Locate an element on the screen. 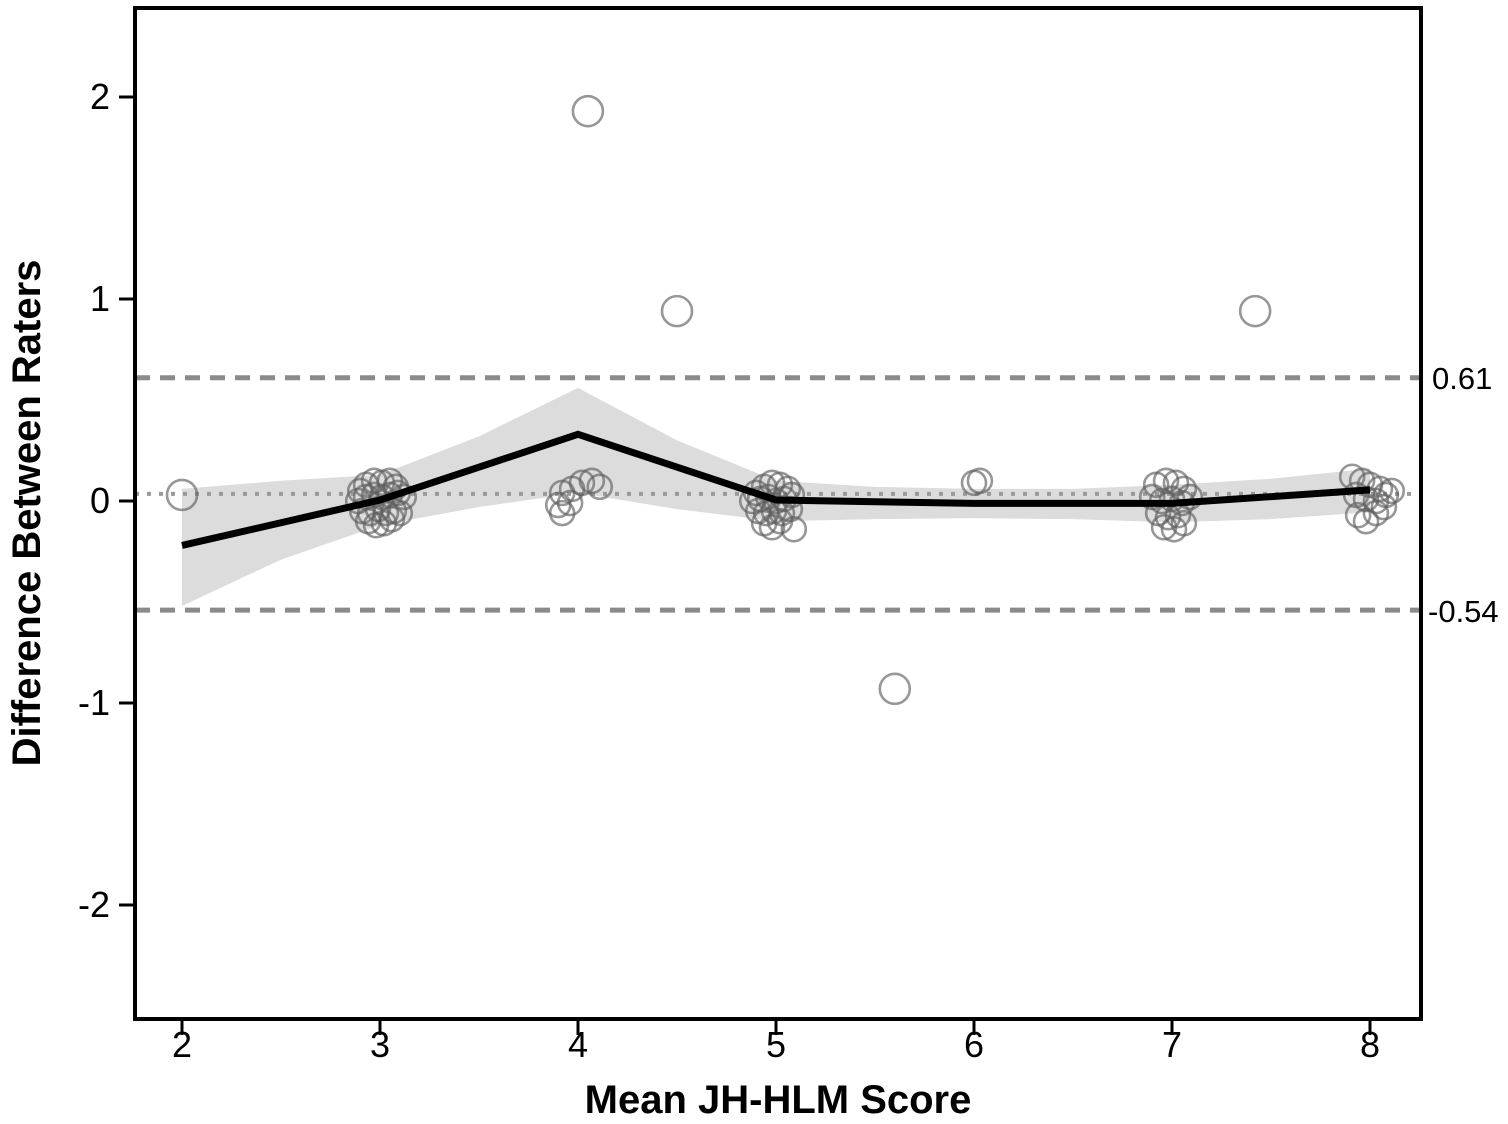  y-axis-title: Difference Between Raters is located at coordinates (27, 513).